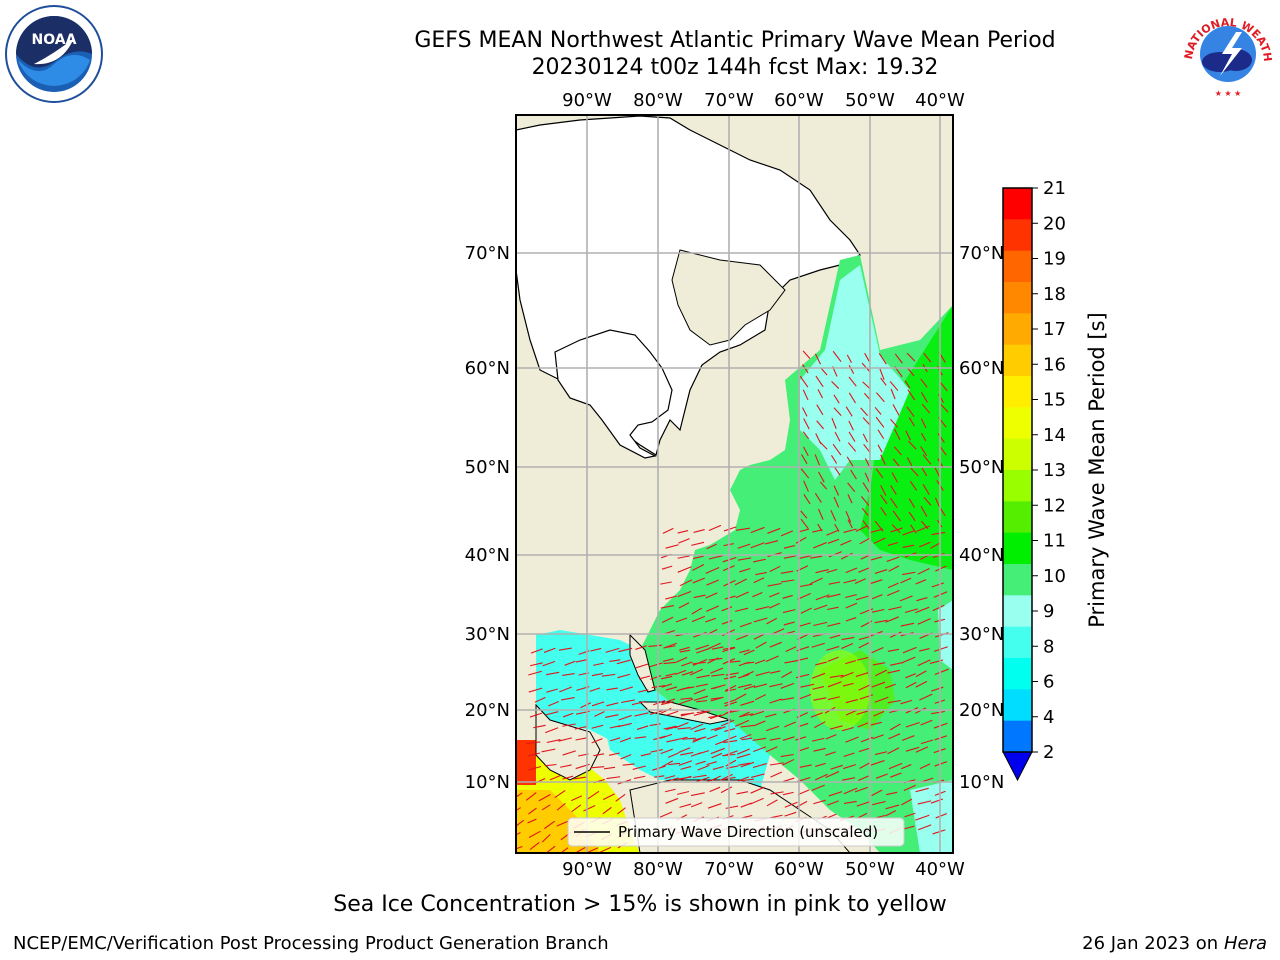 The height and width of the screenshot is (960, 1280). Describe the element at coordinates (487, 634) in the screenshot. I see `lat-label-left: 30°N` at that location.